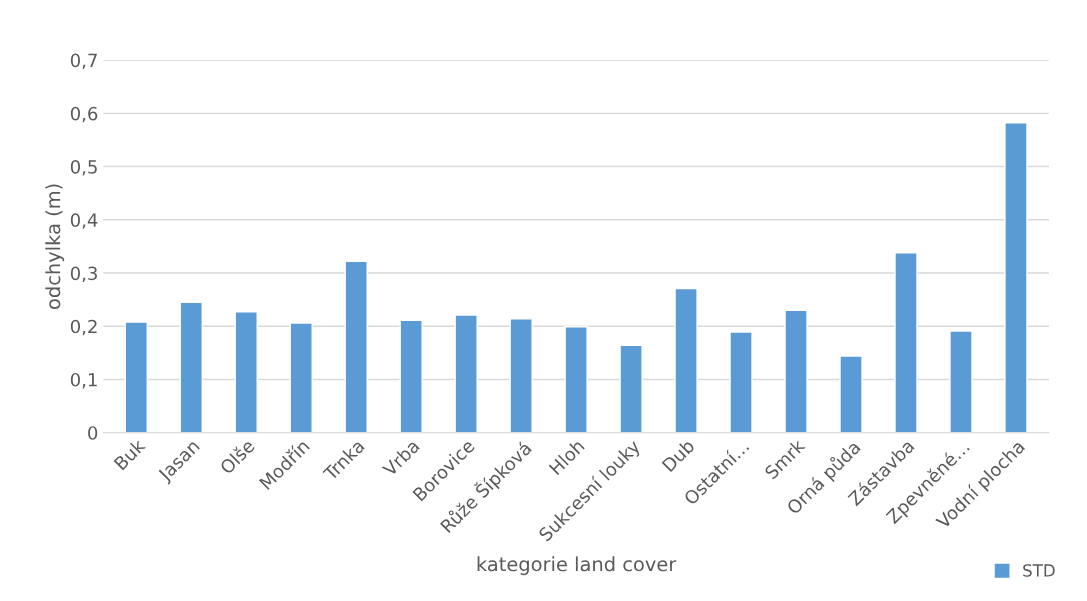  What do you see at coordinates (83, 327) in the screenshot?
I see `y-tick-label: 0,2` at bounding box center [83, 327].